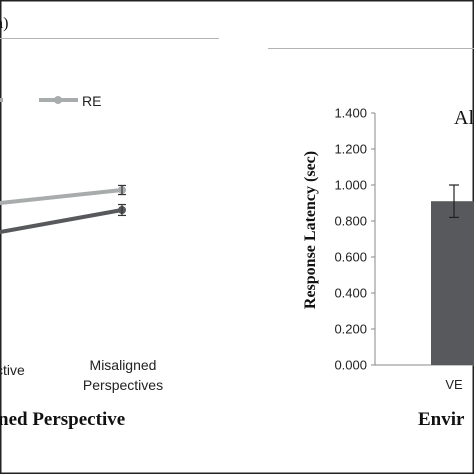  I want to click on x-tick-label-ve: VE, so click(454, 384).